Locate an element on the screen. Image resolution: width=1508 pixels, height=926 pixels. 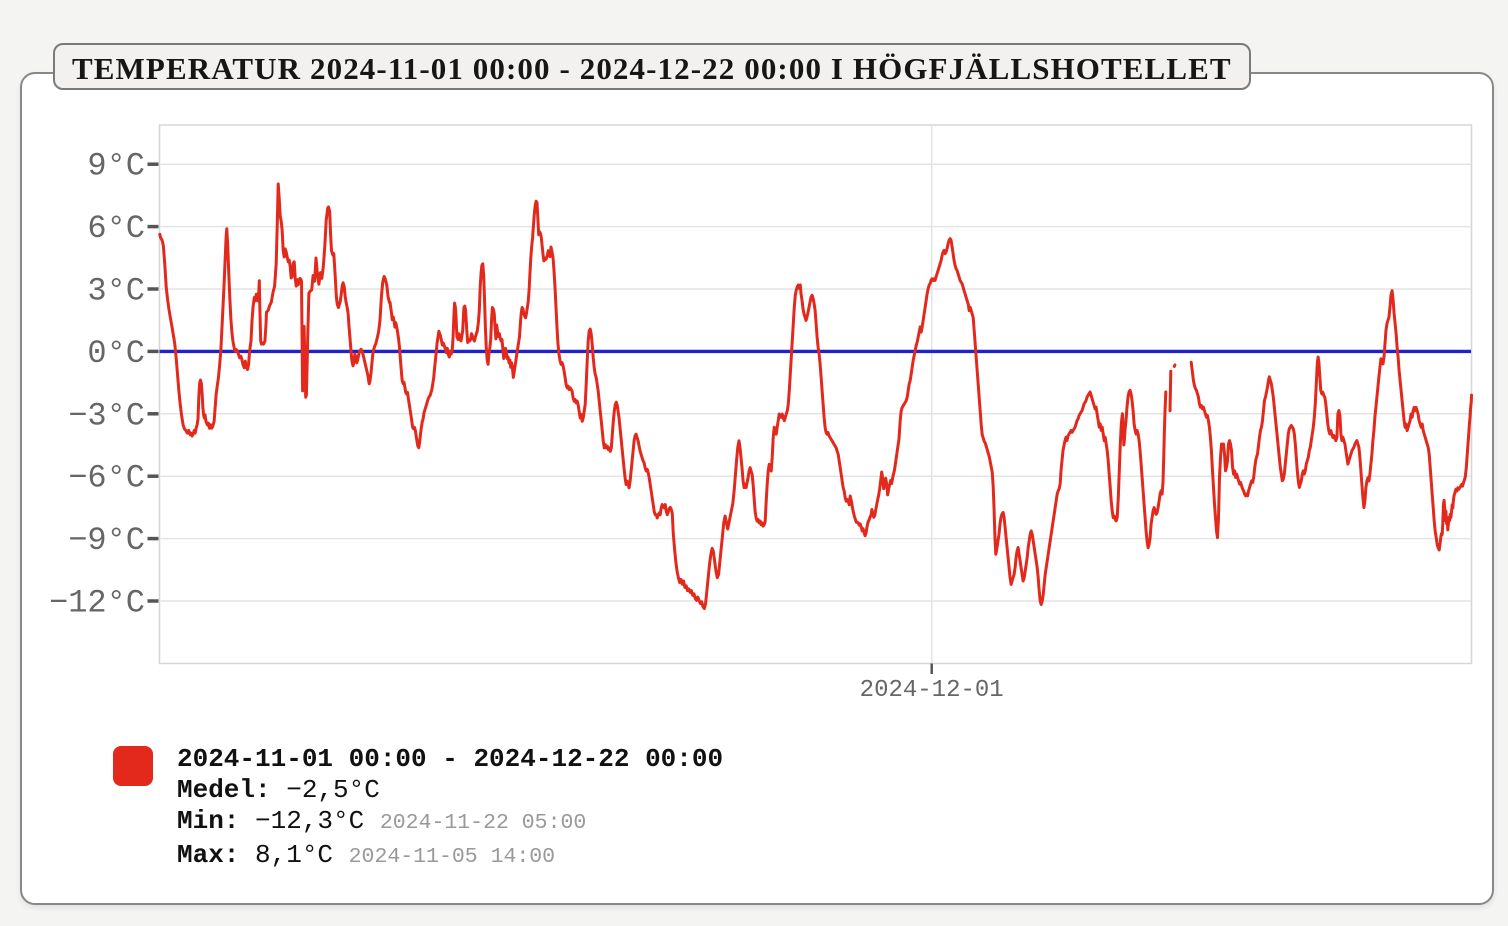
svg-text: 9°C is located at coordinates (116, 166).